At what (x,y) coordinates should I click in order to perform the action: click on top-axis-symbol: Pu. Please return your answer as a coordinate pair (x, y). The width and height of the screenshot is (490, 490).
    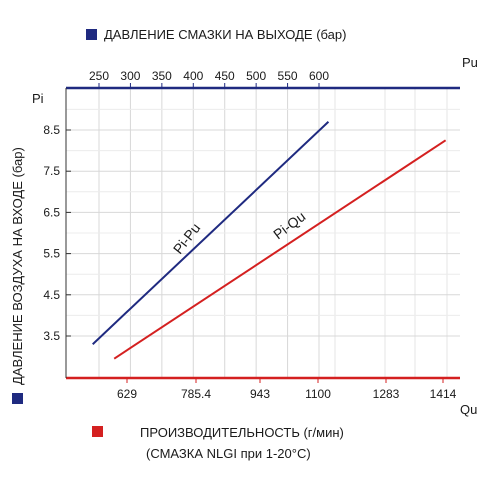
    Looking at the image, I should click on (470, 62).